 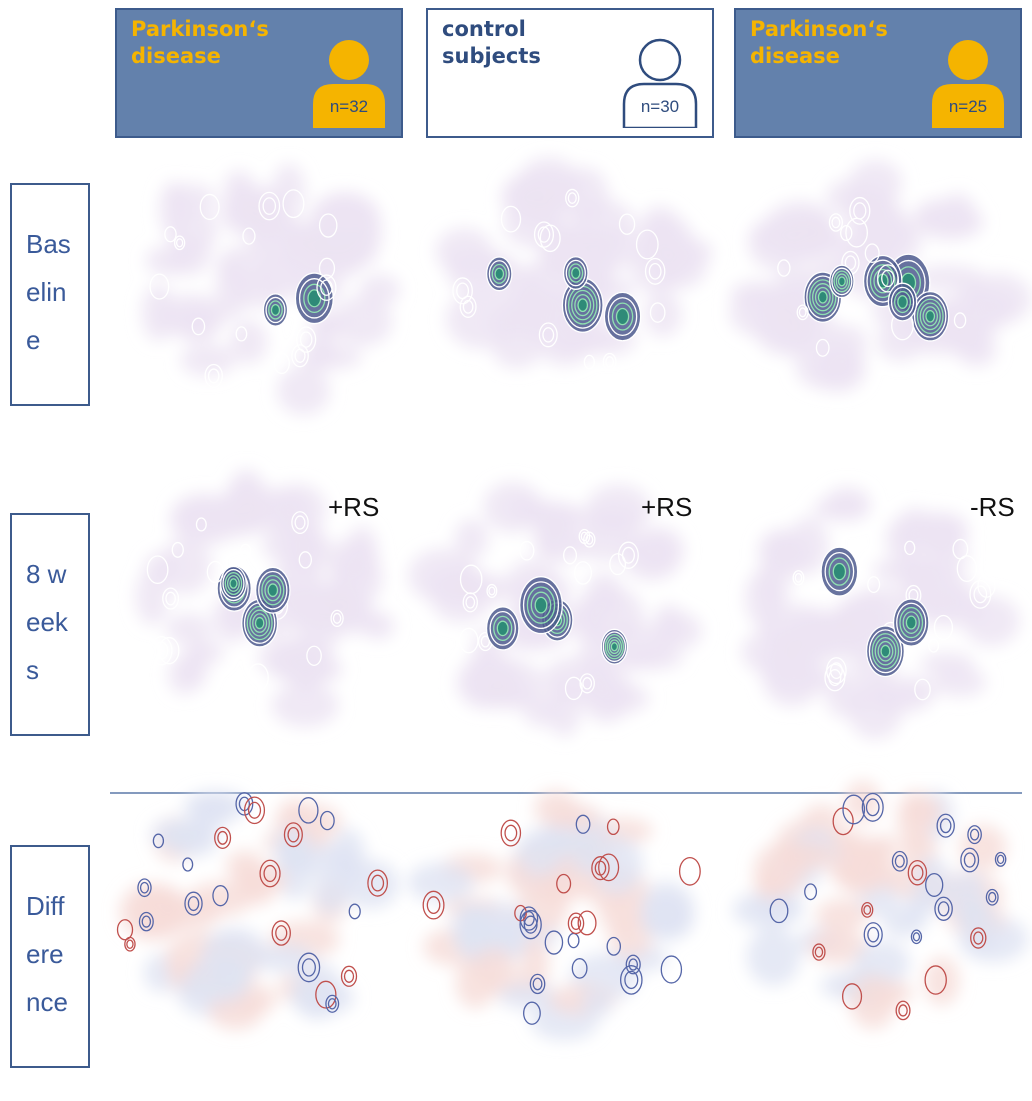 What do you see at coordinates (47, 954) in the screenshot?
I see `row-label: Difference` at bounding box center [47, 954].